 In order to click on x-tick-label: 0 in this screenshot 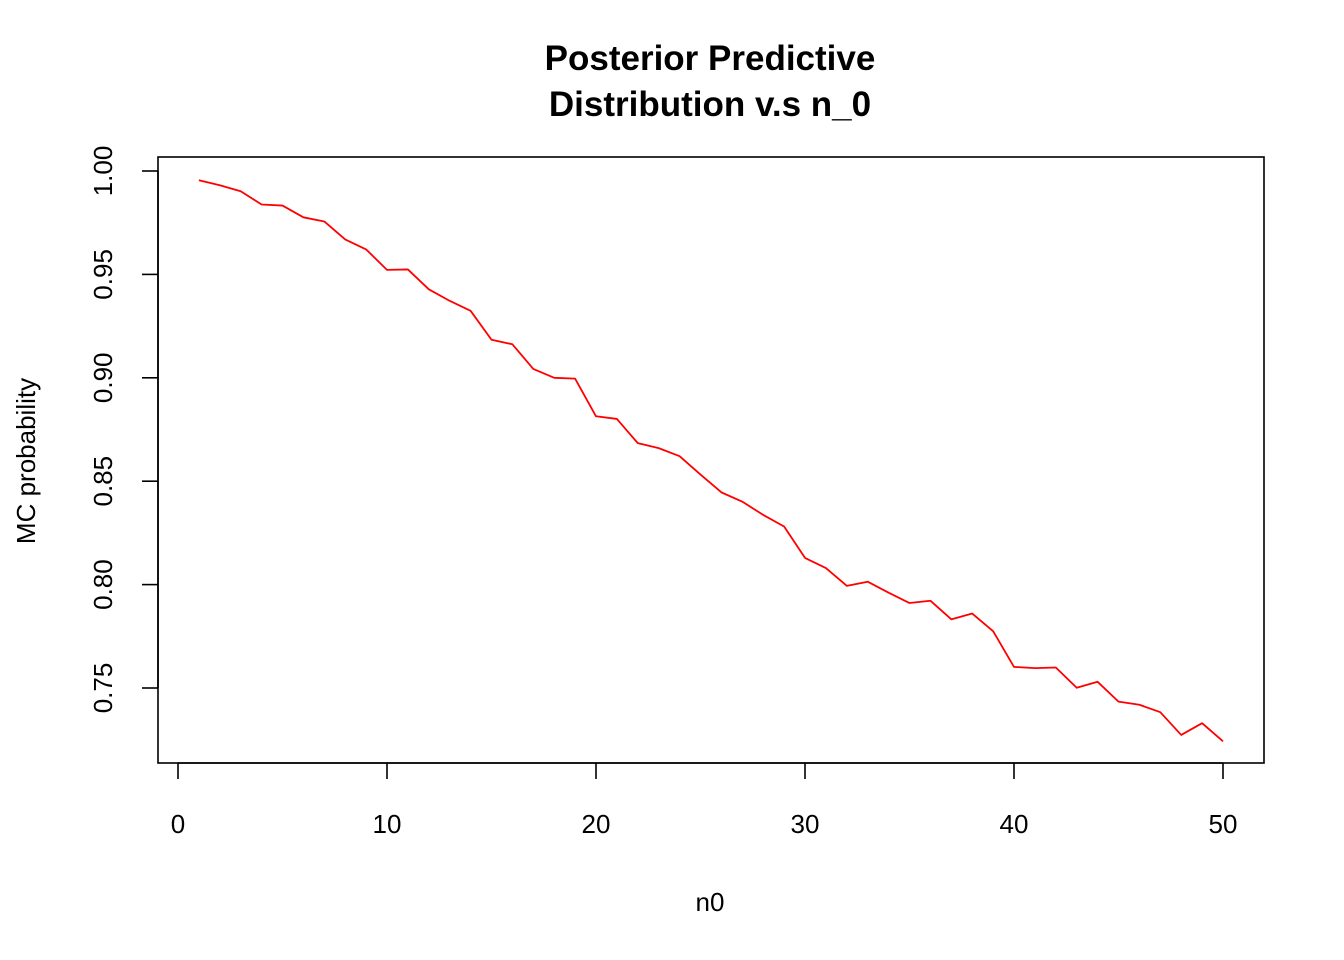, I will do `click(178, 824)`.